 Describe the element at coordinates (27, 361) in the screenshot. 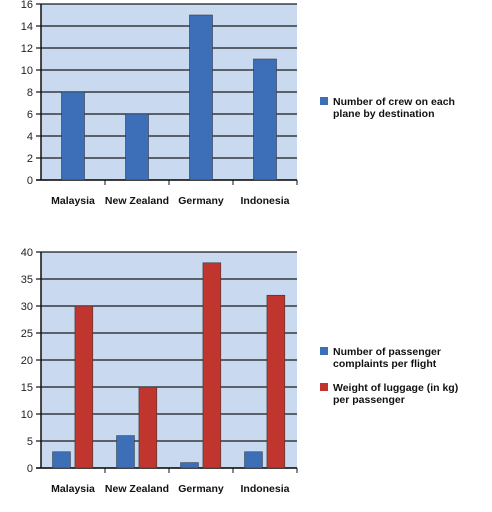

I see `y-tick-label: 20` at that location.